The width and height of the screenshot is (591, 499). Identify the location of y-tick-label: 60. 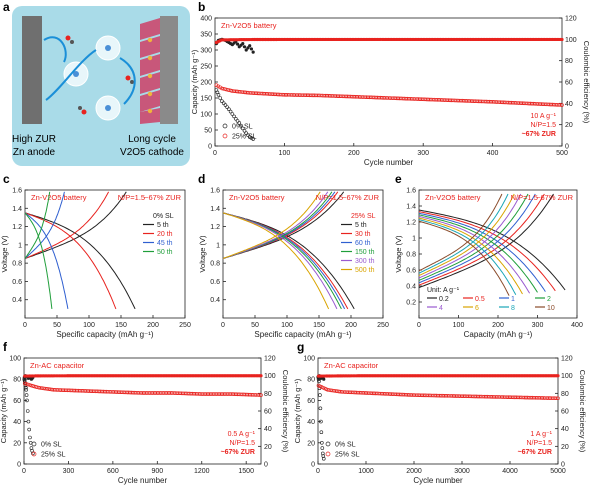
(17, 401).